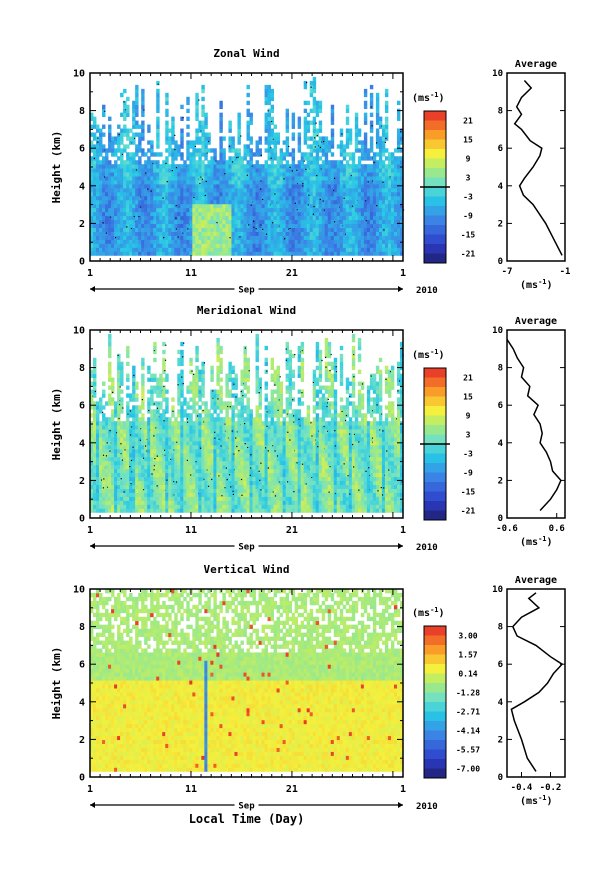 The height and width of the screenshot is (876, 616). I want to click on avg-y-tick-label: 10, so click(497, 74).